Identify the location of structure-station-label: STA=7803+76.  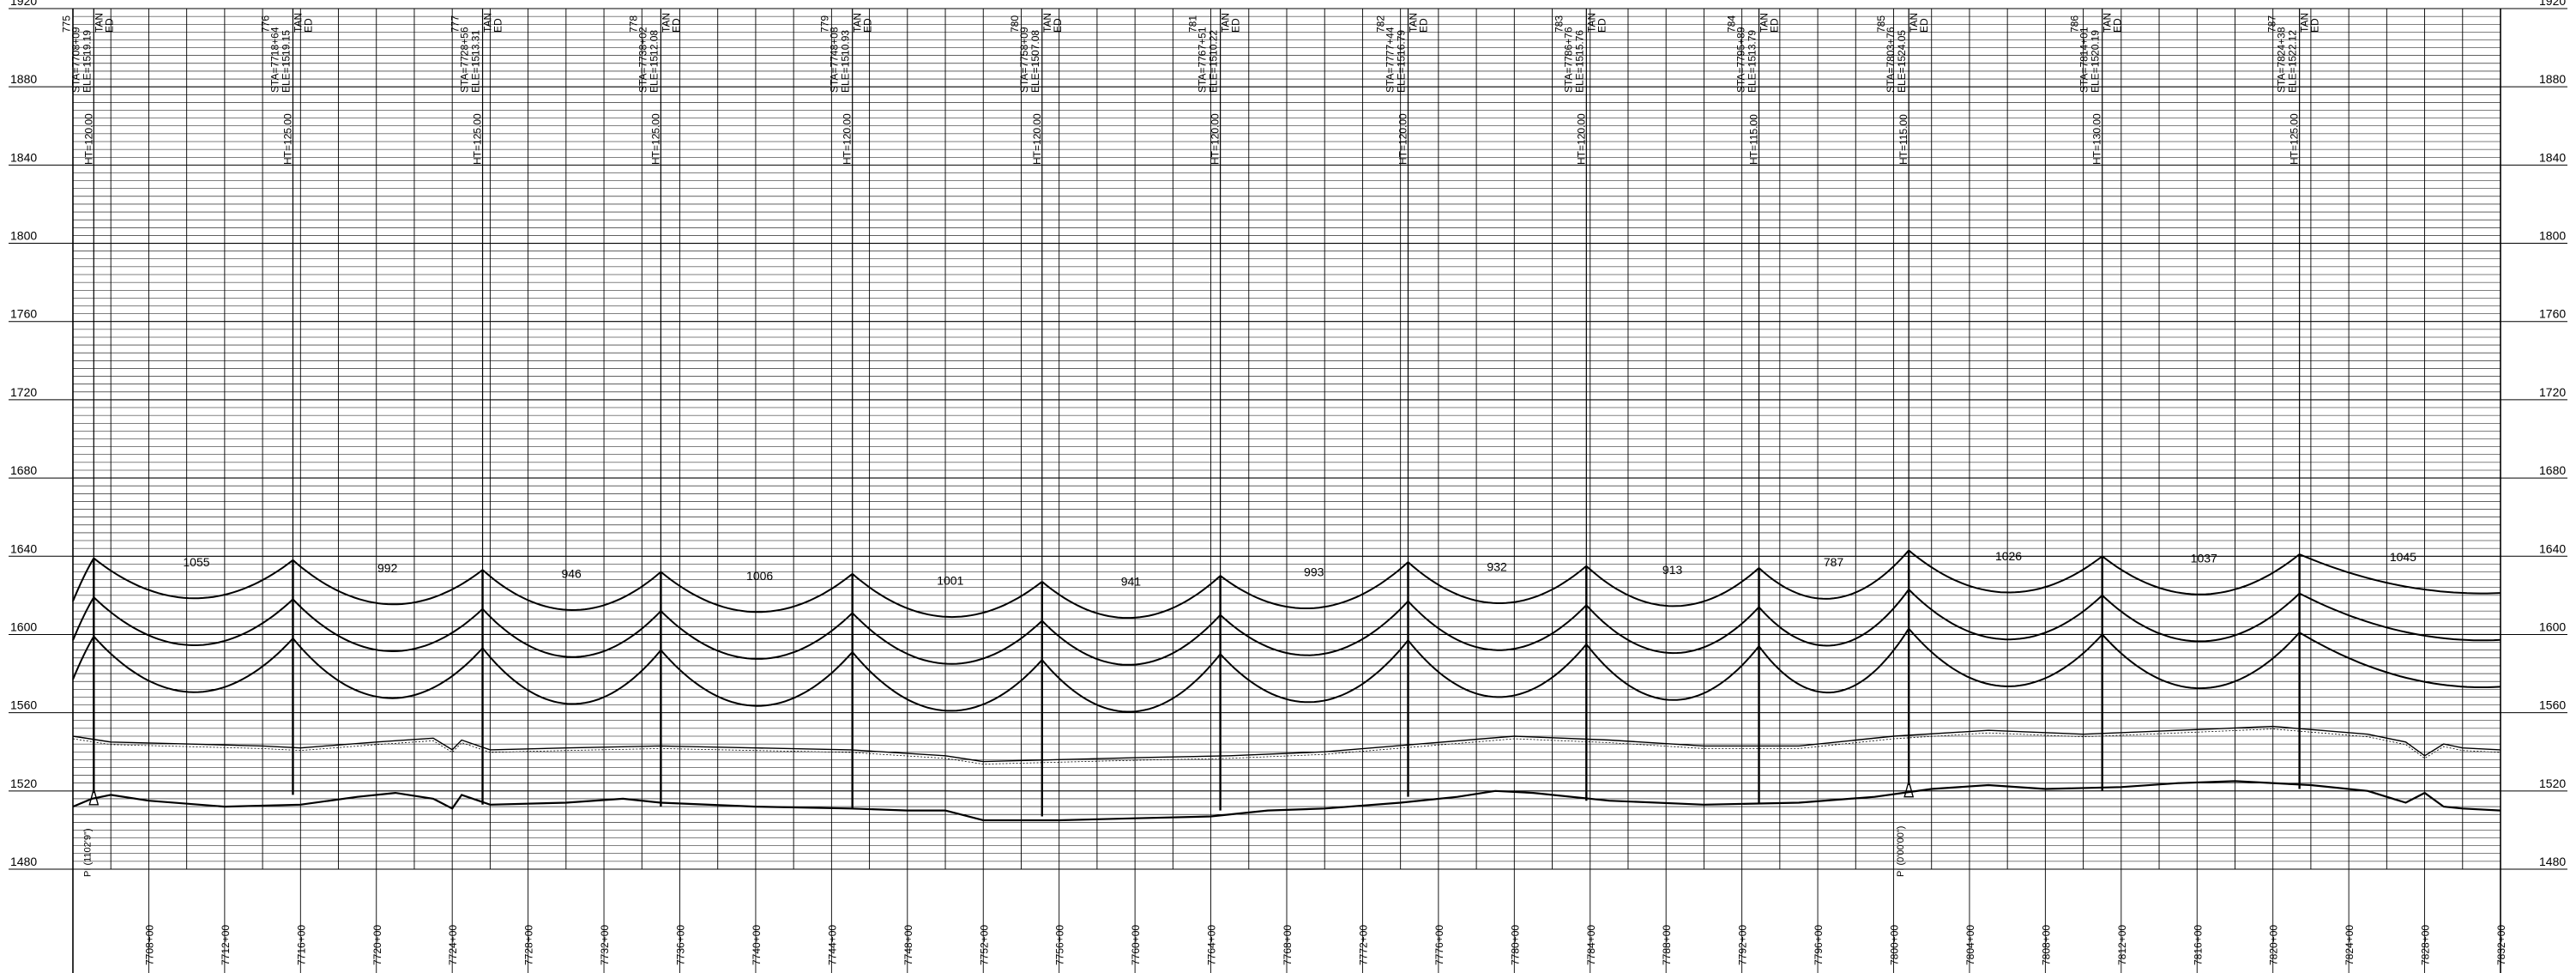
(1891, 60).